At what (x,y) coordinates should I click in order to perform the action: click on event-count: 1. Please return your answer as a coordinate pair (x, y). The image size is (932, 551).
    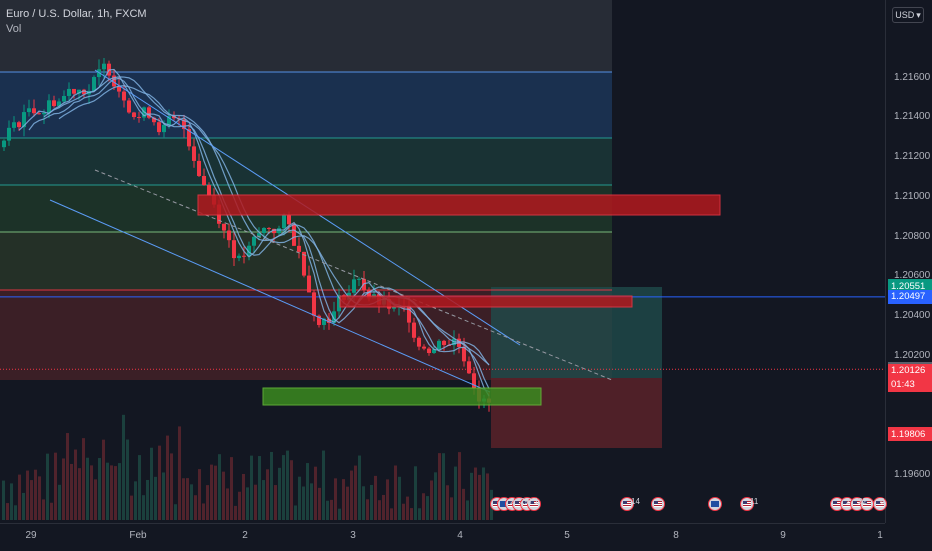
    Looking at the image, I should click on (536, 501).